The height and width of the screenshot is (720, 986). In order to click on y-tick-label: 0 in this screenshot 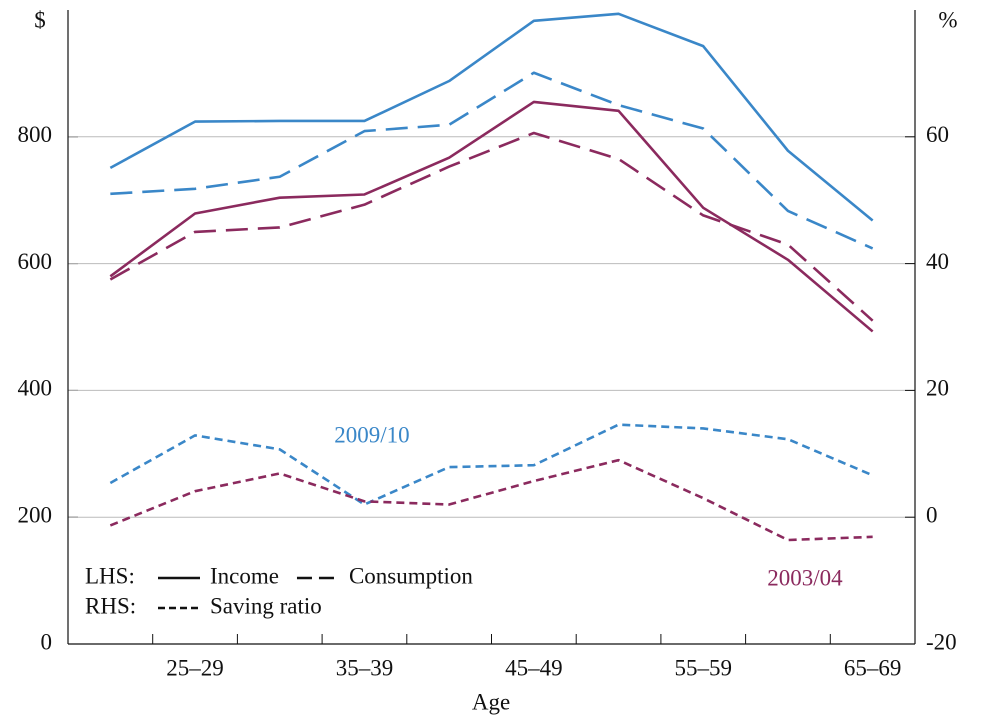, I will do `click(47, 641)`.